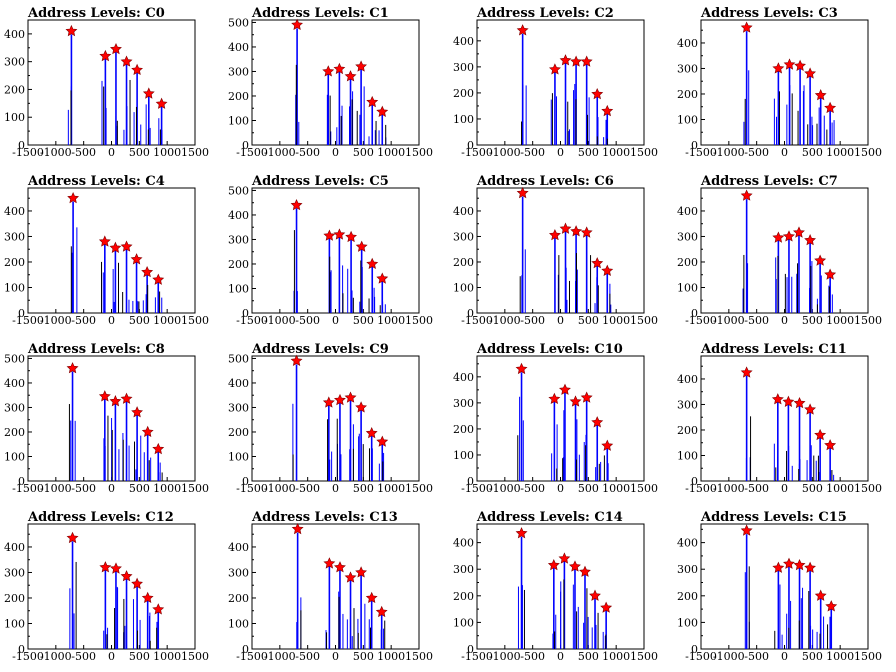 The height and width of the screenshot is (672, 896). What do you see at coordinates (773, 349) in the screenshot?
I see `chart-title: Address Levels: C11` at bounding box center [773, 349].